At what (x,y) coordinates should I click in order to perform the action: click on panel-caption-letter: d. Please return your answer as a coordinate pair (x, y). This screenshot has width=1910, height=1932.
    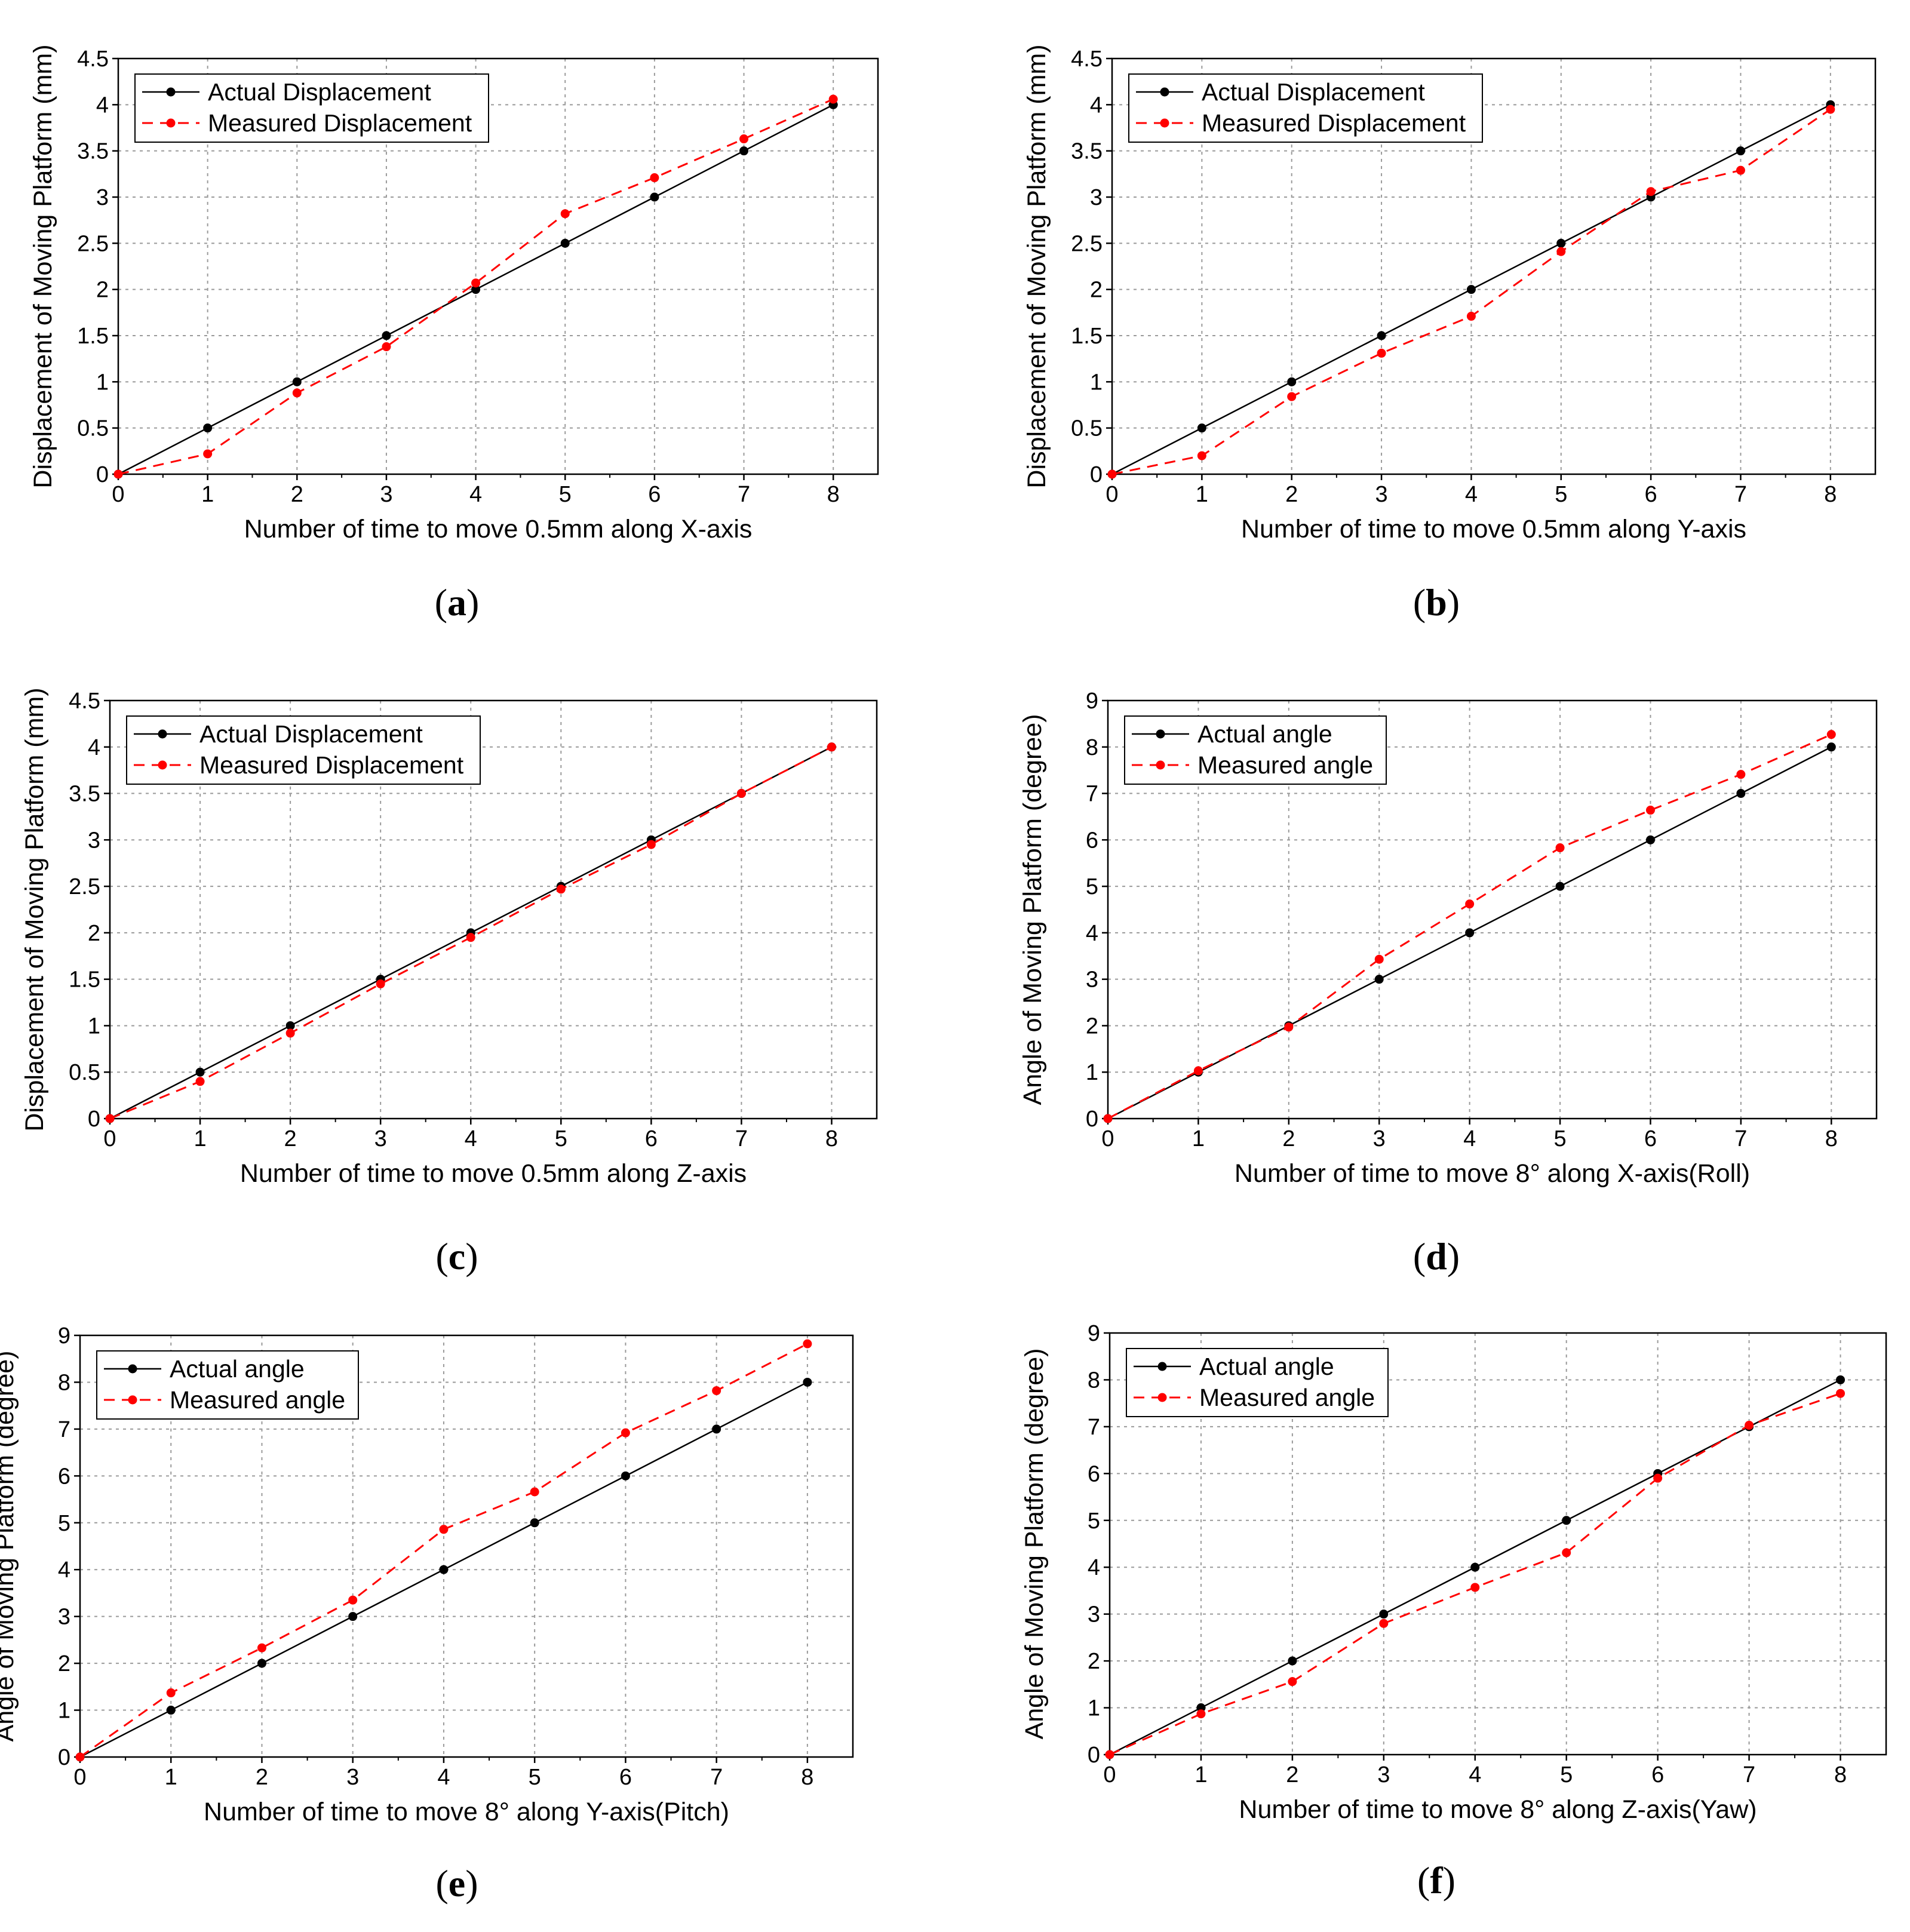
    Looking at the image, I should click on (1436, 1256).